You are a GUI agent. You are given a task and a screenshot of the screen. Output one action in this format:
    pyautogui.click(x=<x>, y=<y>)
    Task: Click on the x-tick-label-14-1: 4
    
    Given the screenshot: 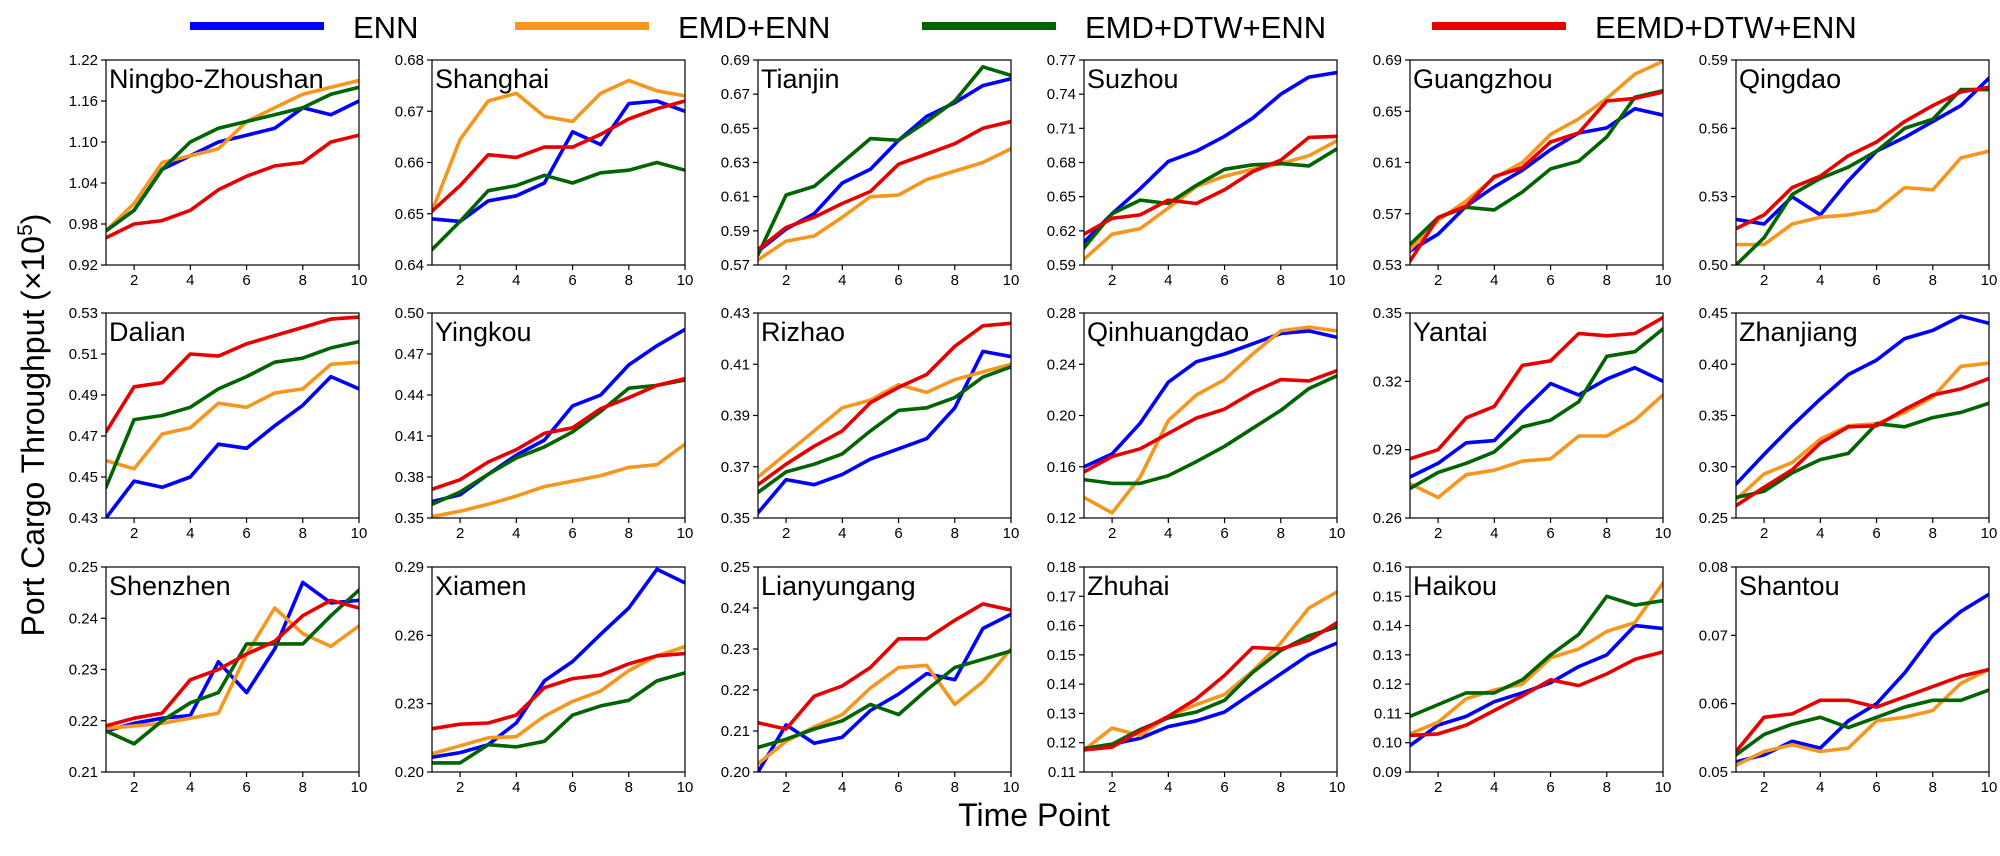 What is the action you would take?
    pyautogui.click(x=842, y=787)
    